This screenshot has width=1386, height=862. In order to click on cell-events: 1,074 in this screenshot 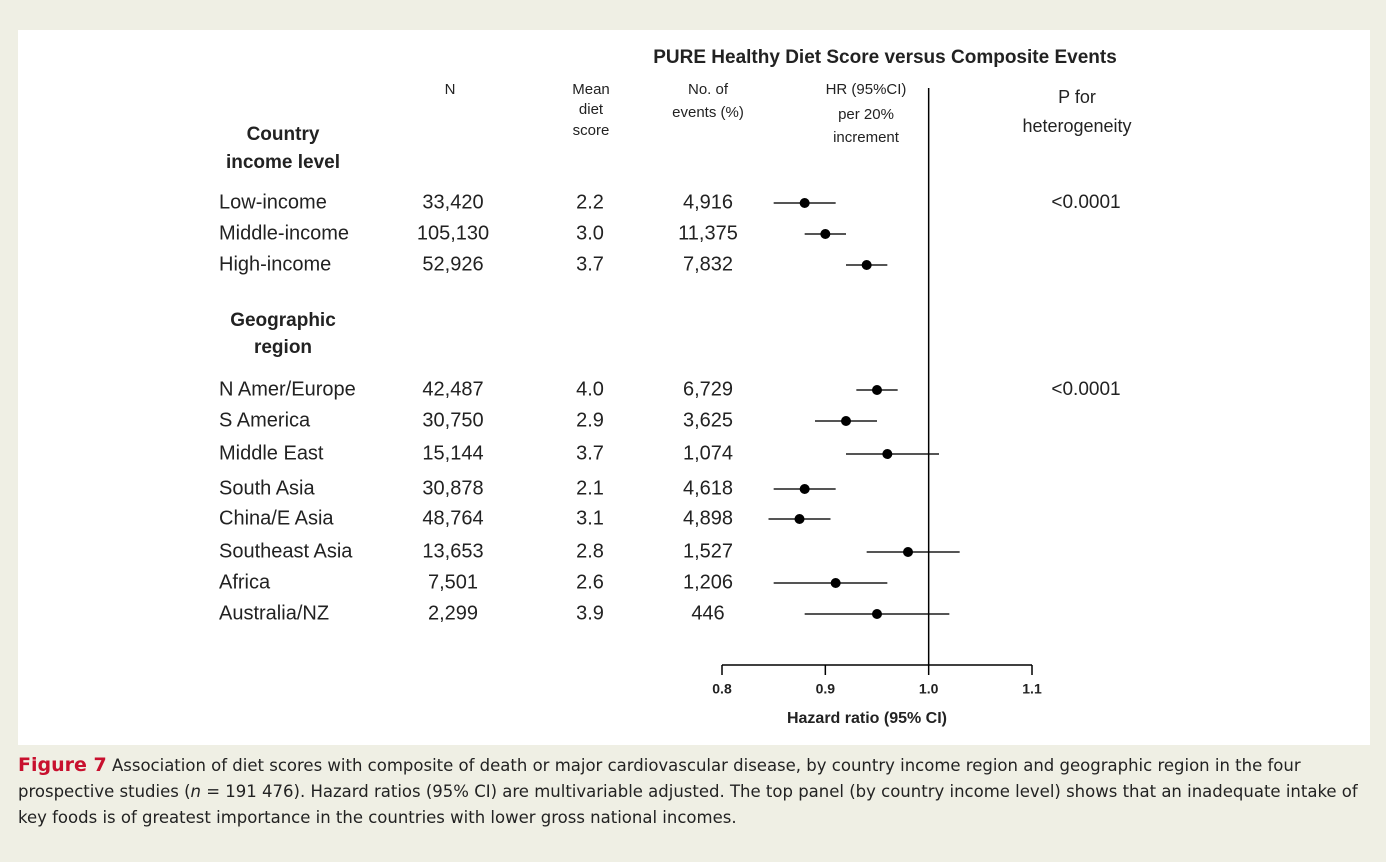, I will do `click(708, 453)`.